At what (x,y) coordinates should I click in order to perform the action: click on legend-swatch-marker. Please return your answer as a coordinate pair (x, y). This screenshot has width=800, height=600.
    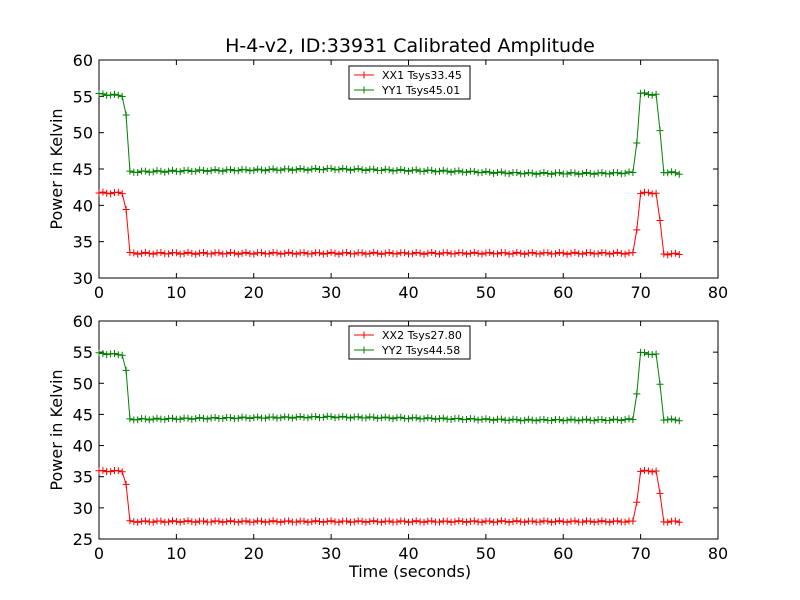
    Looking at the image, I should click on (364, 350).